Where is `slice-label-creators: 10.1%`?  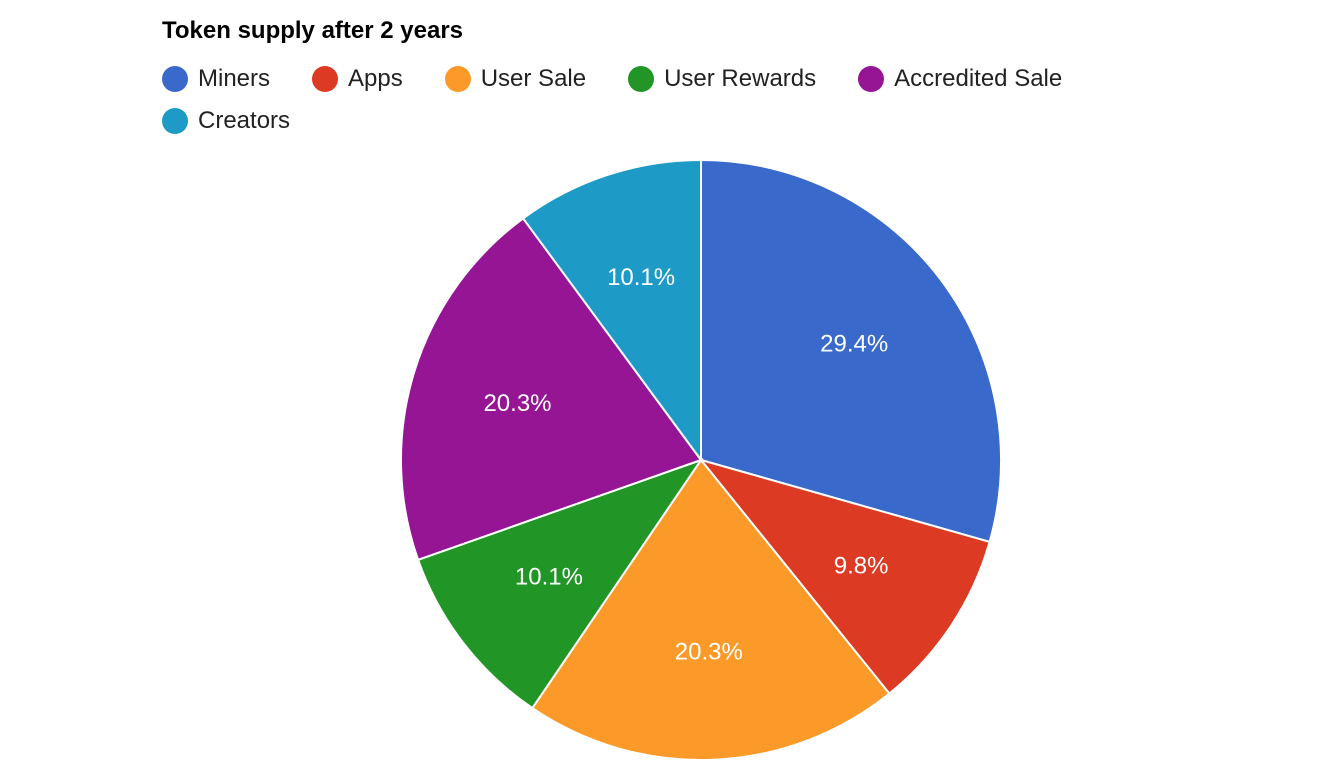 slice-label-creators: 10.1% is located at coordinates (641, 277).